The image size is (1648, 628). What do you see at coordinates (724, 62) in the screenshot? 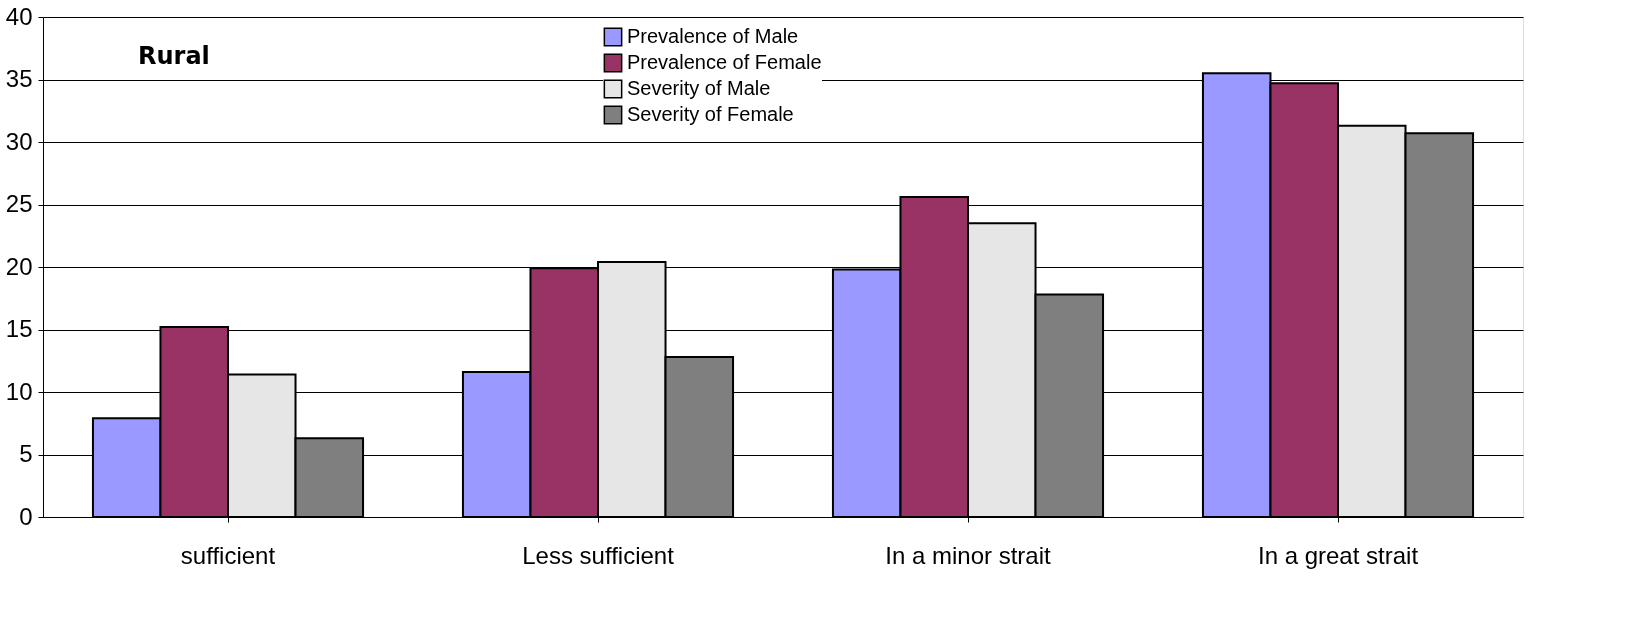
I see `legend-label: Prevalence of Female` at bounding box center [724, 62].